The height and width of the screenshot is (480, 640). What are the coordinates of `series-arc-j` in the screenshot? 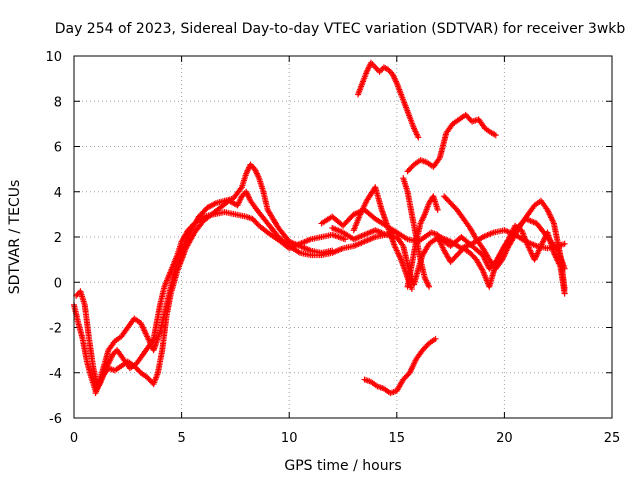 It's located at (451, 143).